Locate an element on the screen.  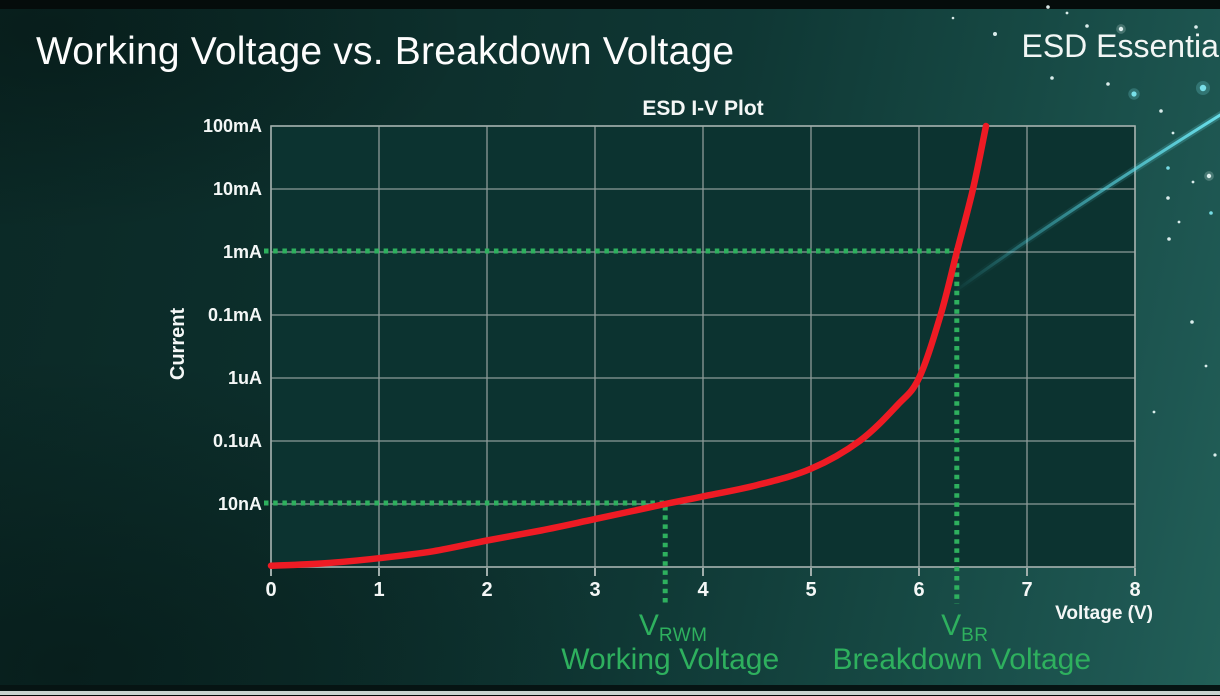
x-tick-label: 3 is located at coordinates (595, 590).